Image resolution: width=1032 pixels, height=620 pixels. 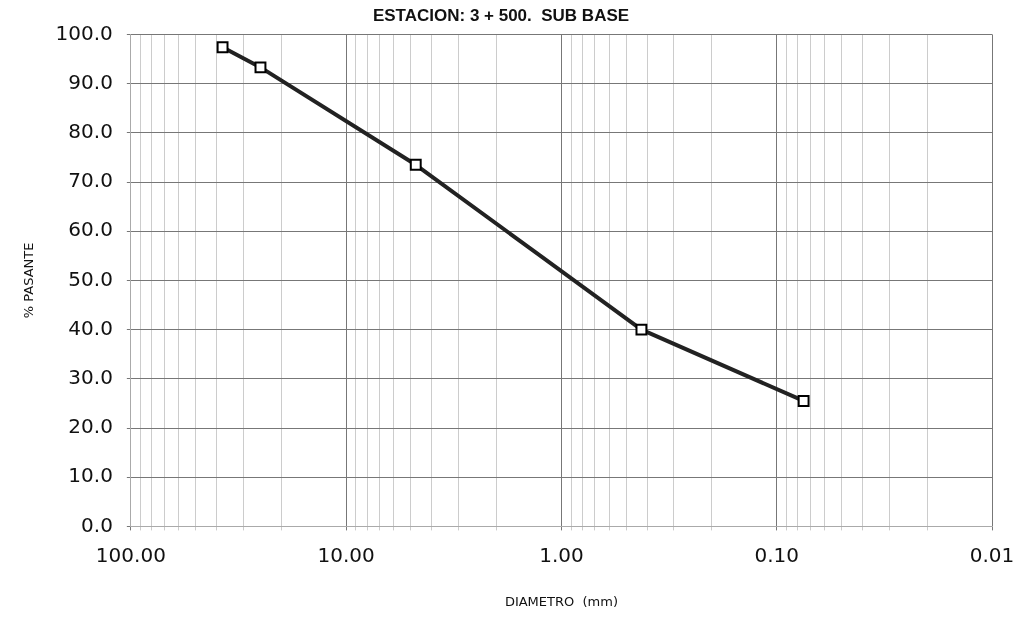 What do you see at coordinates (29, 280) in the screenshot?
I see `y-axis-title: % PASANTE` at bounding box center [29, 280].